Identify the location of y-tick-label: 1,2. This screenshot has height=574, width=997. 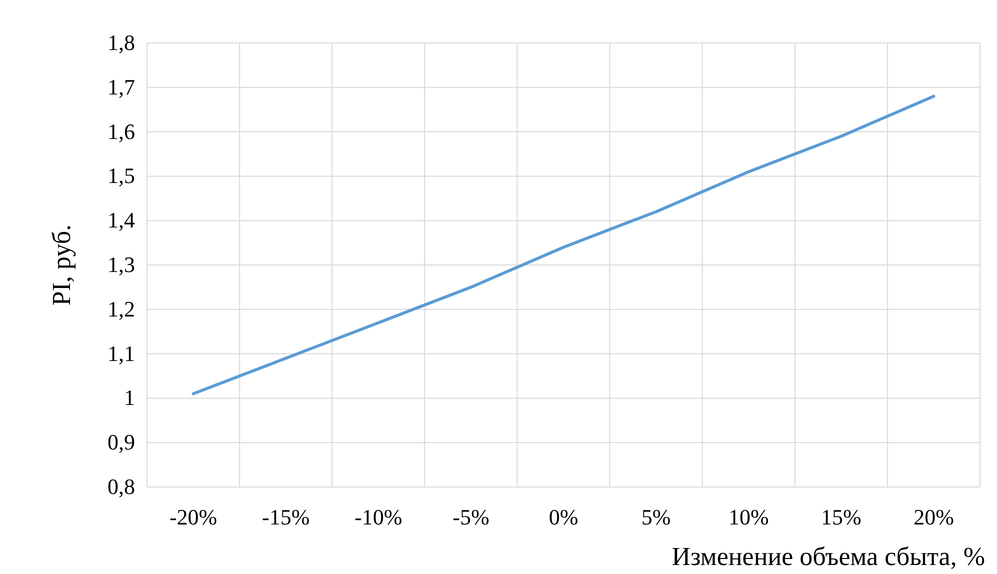
(121, 309).